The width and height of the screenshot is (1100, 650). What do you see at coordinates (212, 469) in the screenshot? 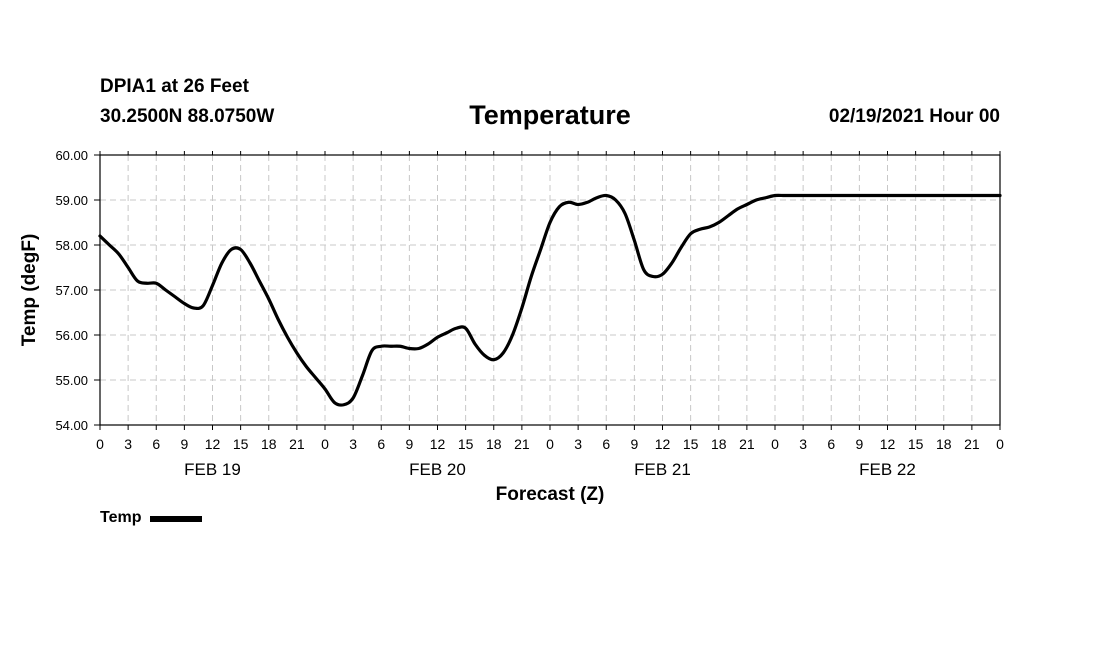
I see `date-label: FEB 19` at bounding box center [212, 469].